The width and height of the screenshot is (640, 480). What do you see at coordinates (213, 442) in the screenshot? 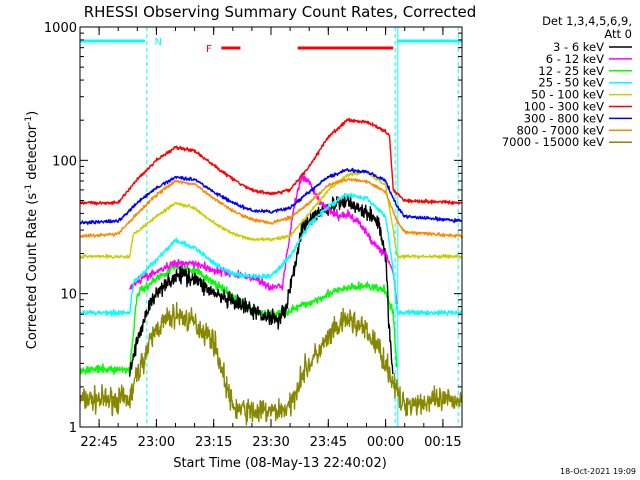
I see `x-tick-label: 23:15` at bounding box center [213, 442].